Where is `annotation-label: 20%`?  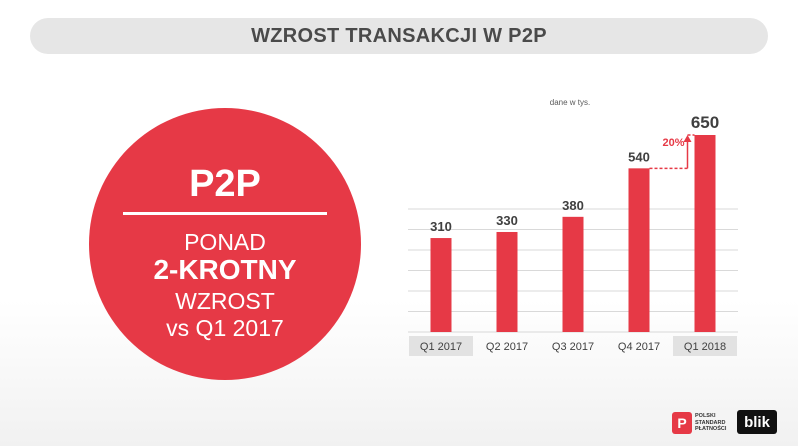 annotation-label: 20% is located at coordinates (673, 143).